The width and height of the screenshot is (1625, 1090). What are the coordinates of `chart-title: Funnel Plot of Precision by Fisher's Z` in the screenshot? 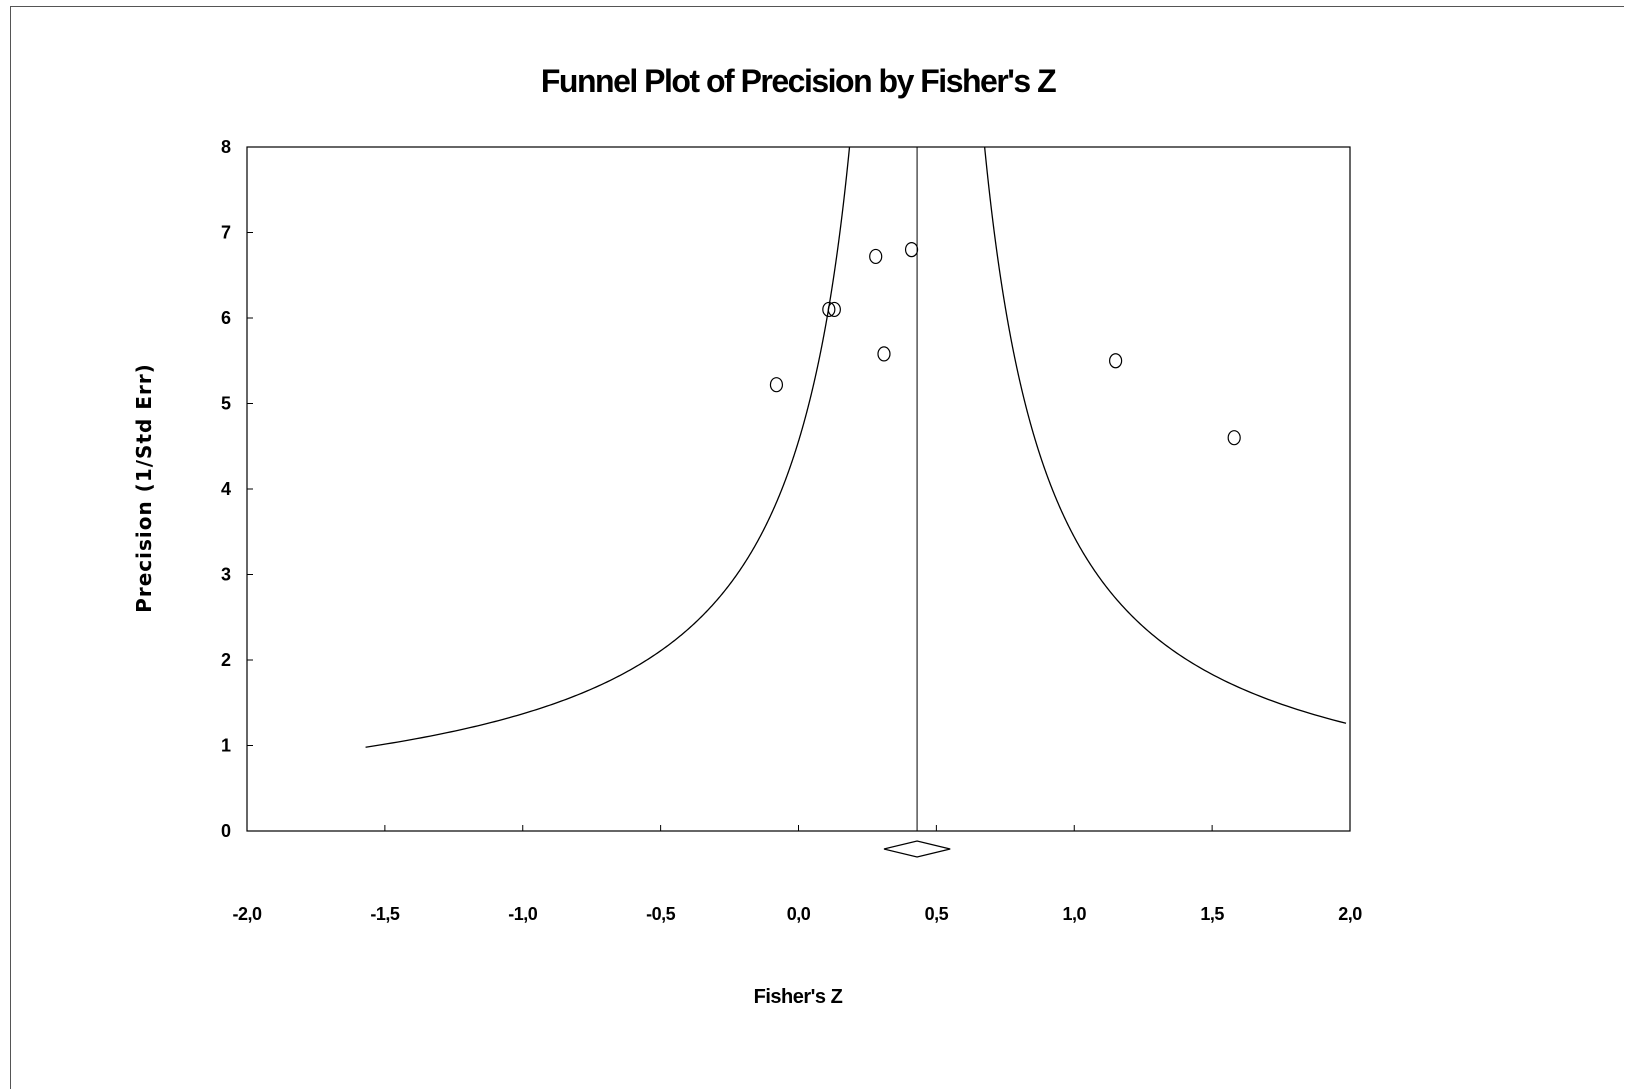 It's located at (798, 81).